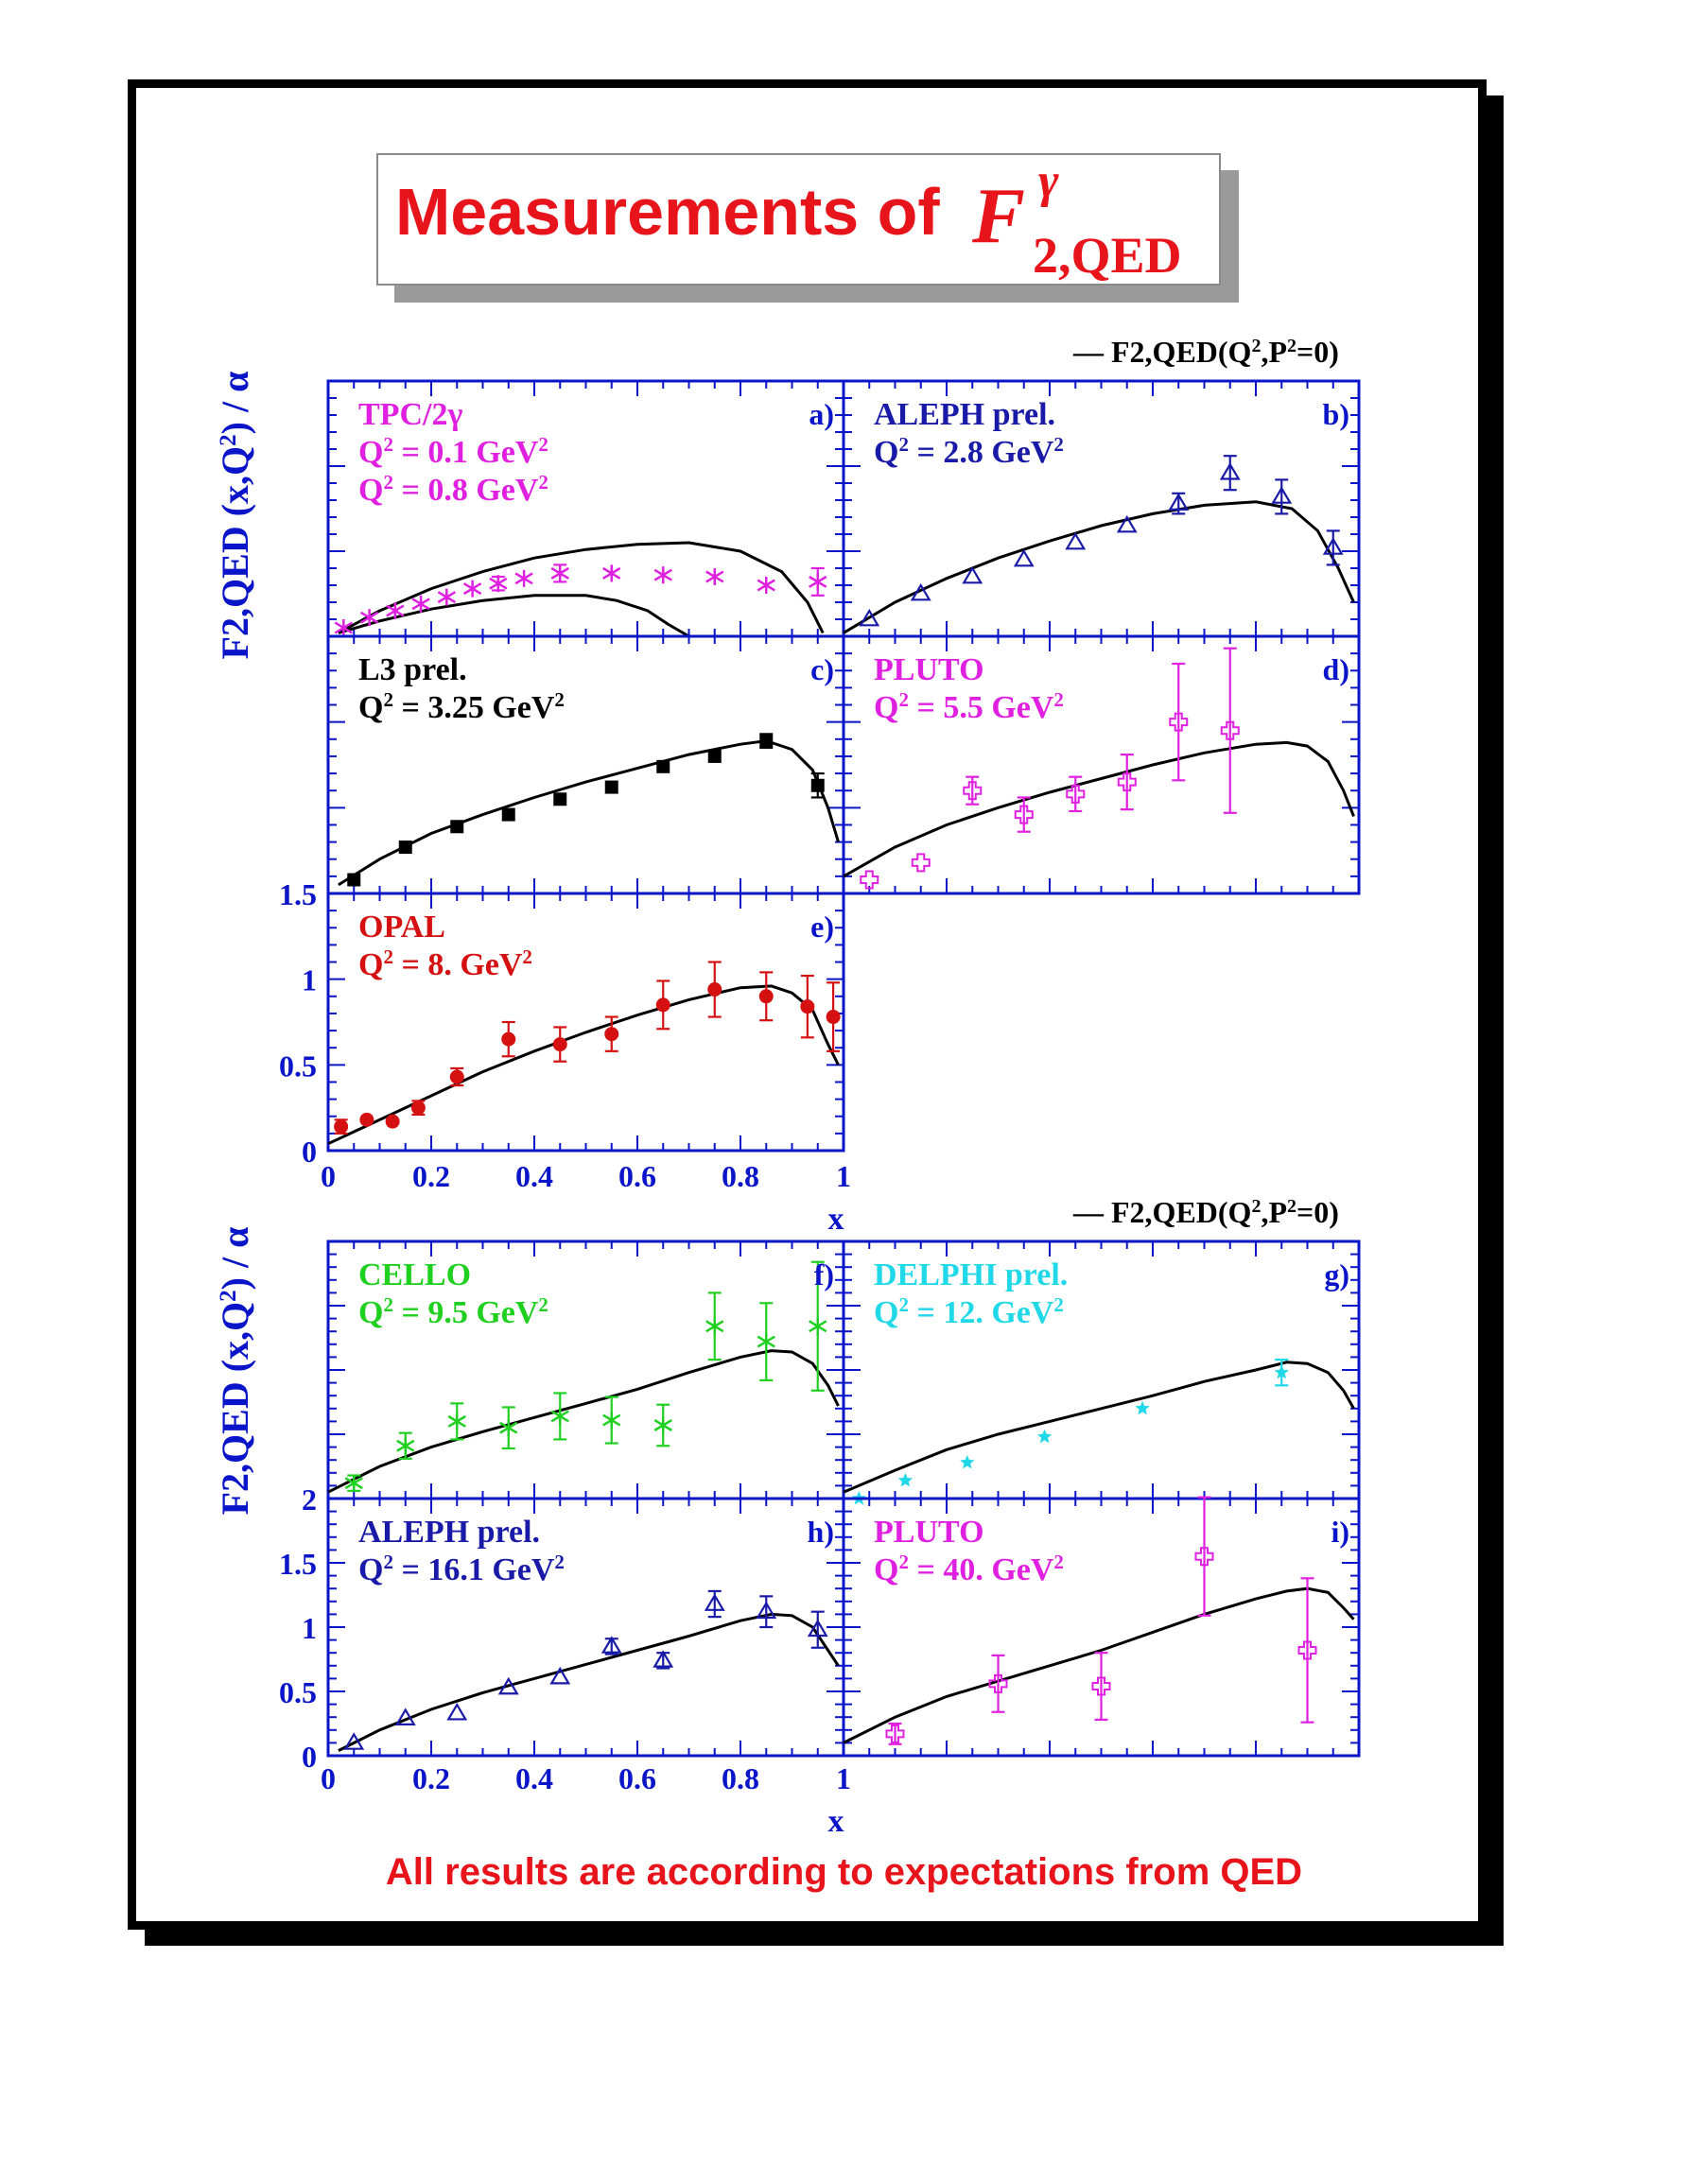  Describe the element at coordinates (461, 1569) in the screenshot. I see `panel-label: Q2 = 16.1 GeV2` at that location.